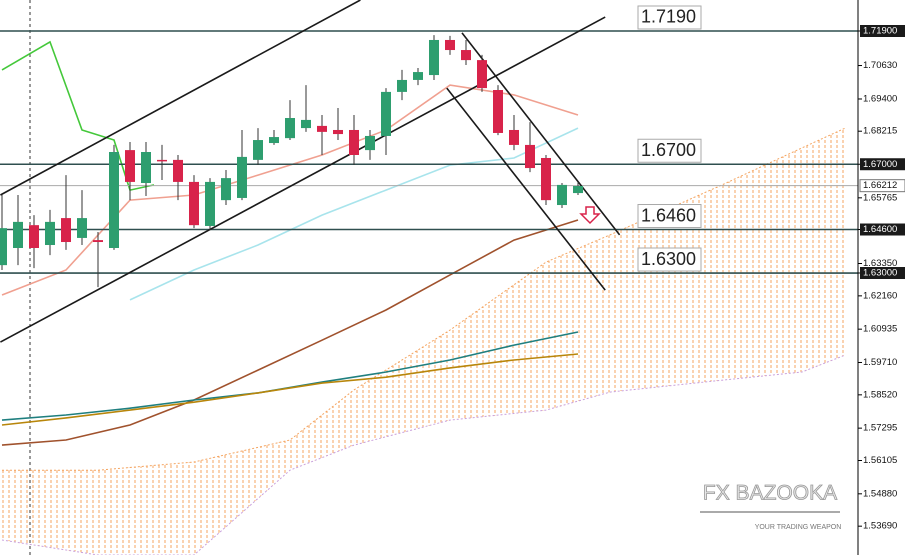 This screenshot has height=555, width=905. I want to click on y-tick-label: 1.58520, so click(880, 394).